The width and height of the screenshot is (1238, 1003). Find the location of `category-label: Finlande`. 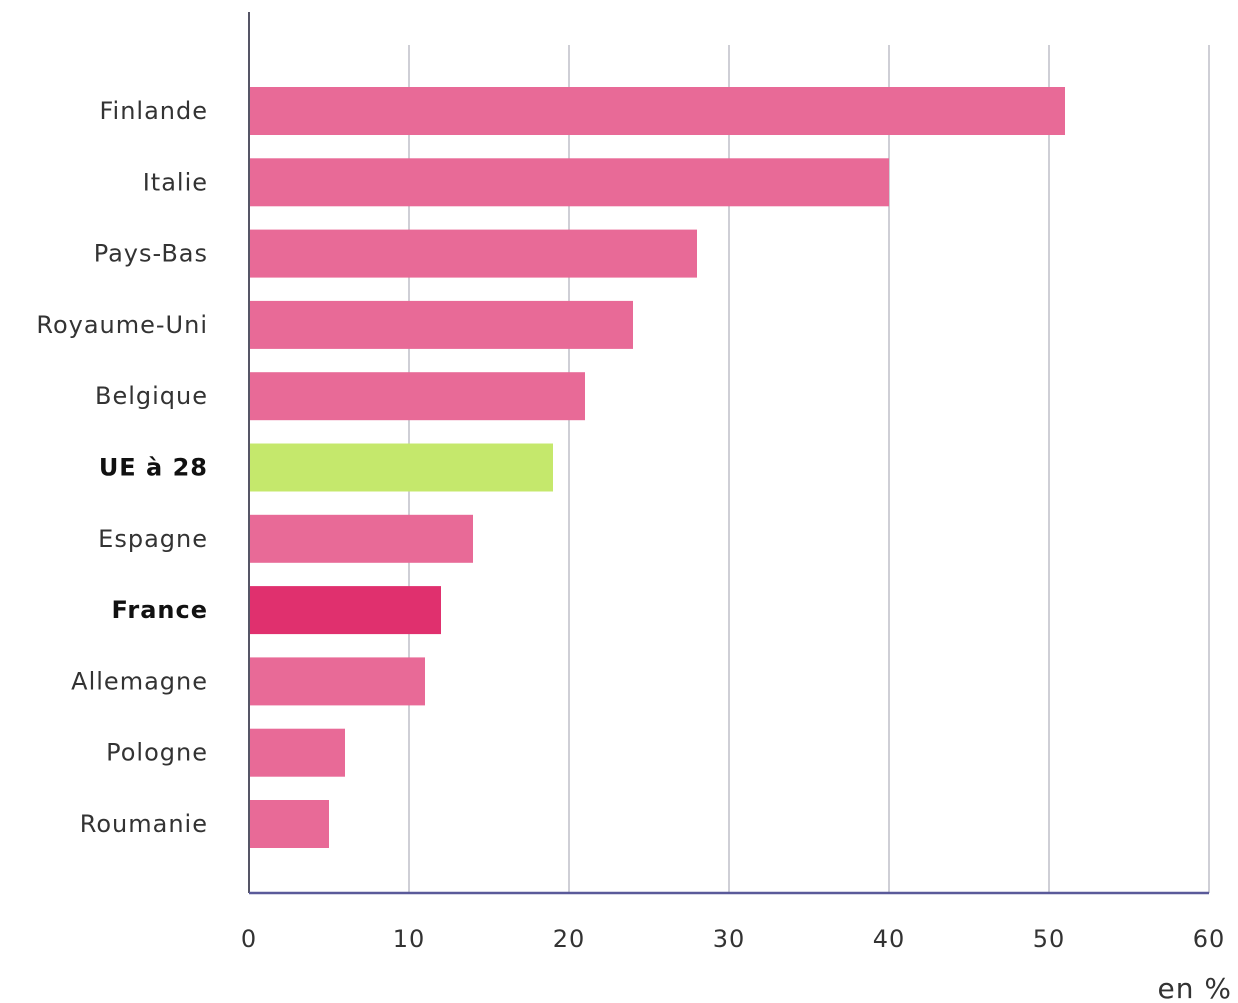

category-label: Finlande is located at coordinates (153, 111).